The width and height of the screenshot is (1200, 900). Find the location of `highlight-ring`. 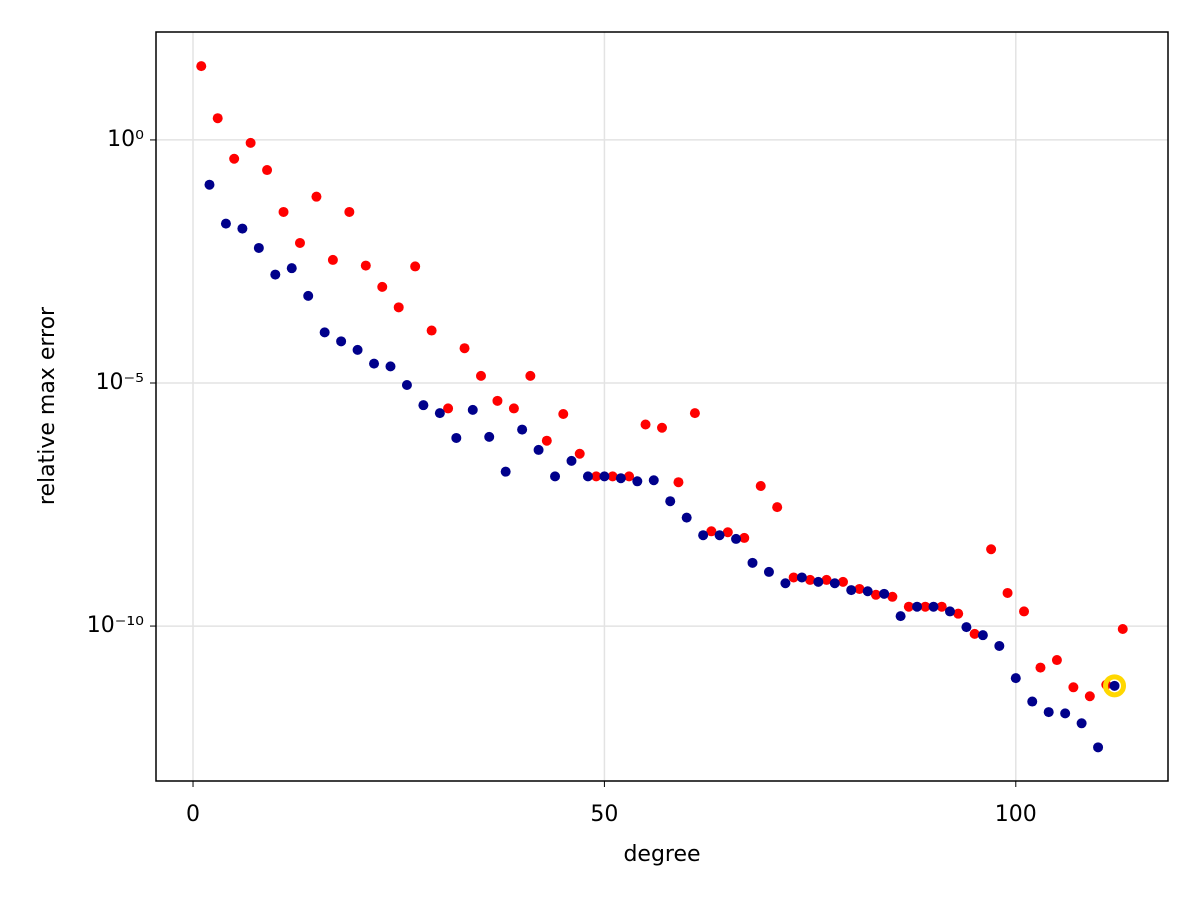

highlight-ring is located at coordinates (1115, 686).